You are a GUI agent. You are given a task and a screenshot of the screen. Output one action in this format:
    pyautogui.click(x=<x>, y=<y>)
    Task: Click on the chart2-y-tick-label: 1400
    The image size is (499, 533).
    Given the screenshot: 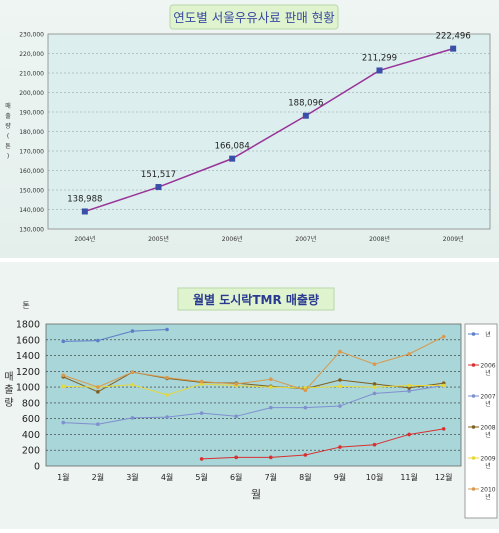 What is the action you would take?
    pyautogui.click(x=28, y=356)
    